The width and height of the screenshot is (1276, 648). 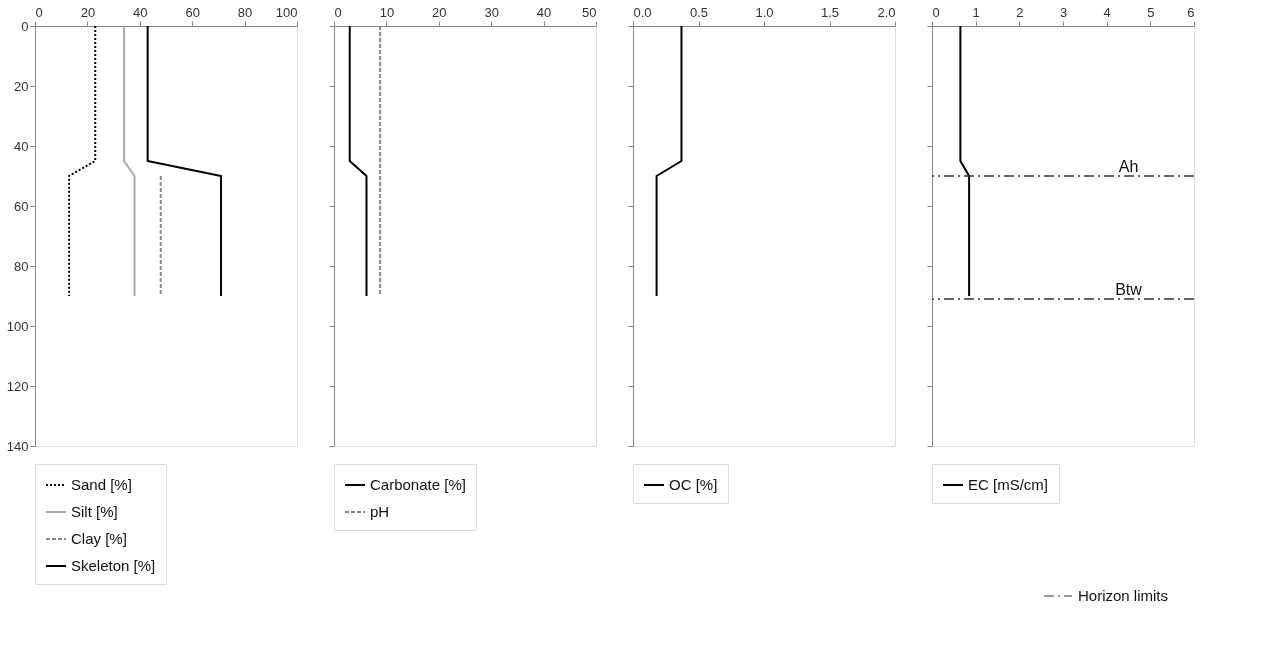 What do you see at coordinates (21, 206) in the screenshot?
I see `y-tick-label: 60` at bounding box center [21, 206].